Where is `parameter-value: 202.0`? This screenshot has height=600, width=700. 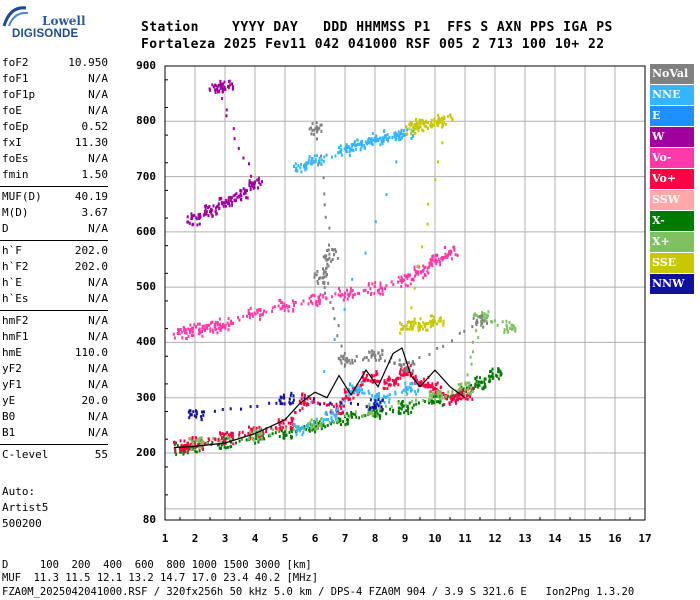 parameter-value: 202.0 is located at coordinates (91, 266).